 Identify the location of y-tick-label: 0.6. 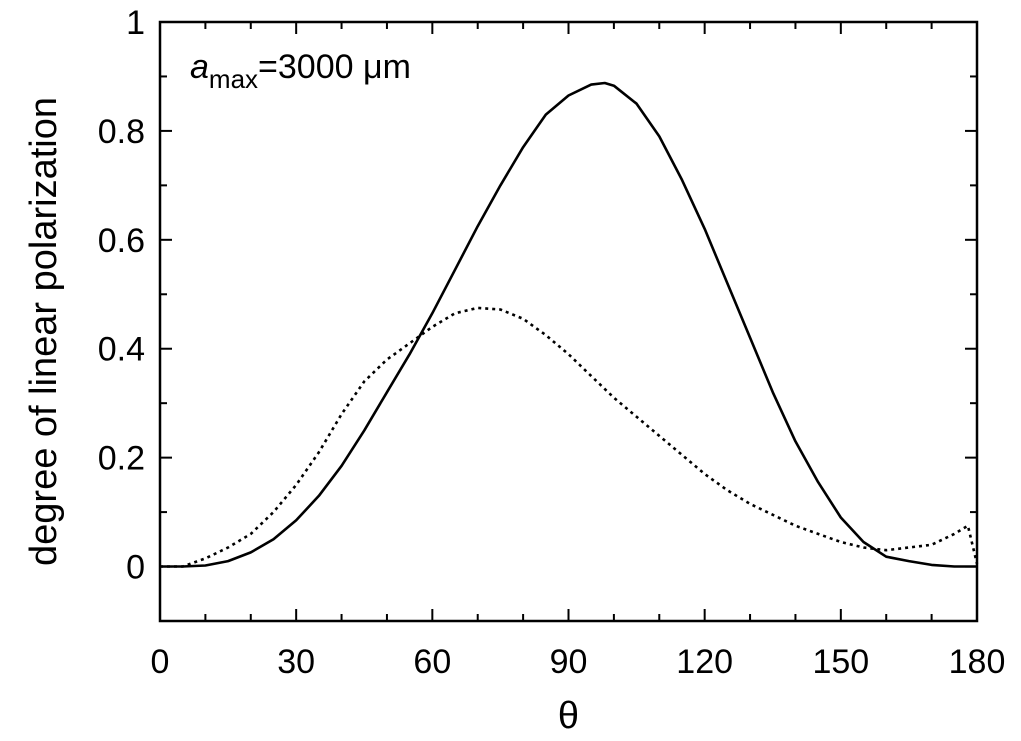
(121, 241).